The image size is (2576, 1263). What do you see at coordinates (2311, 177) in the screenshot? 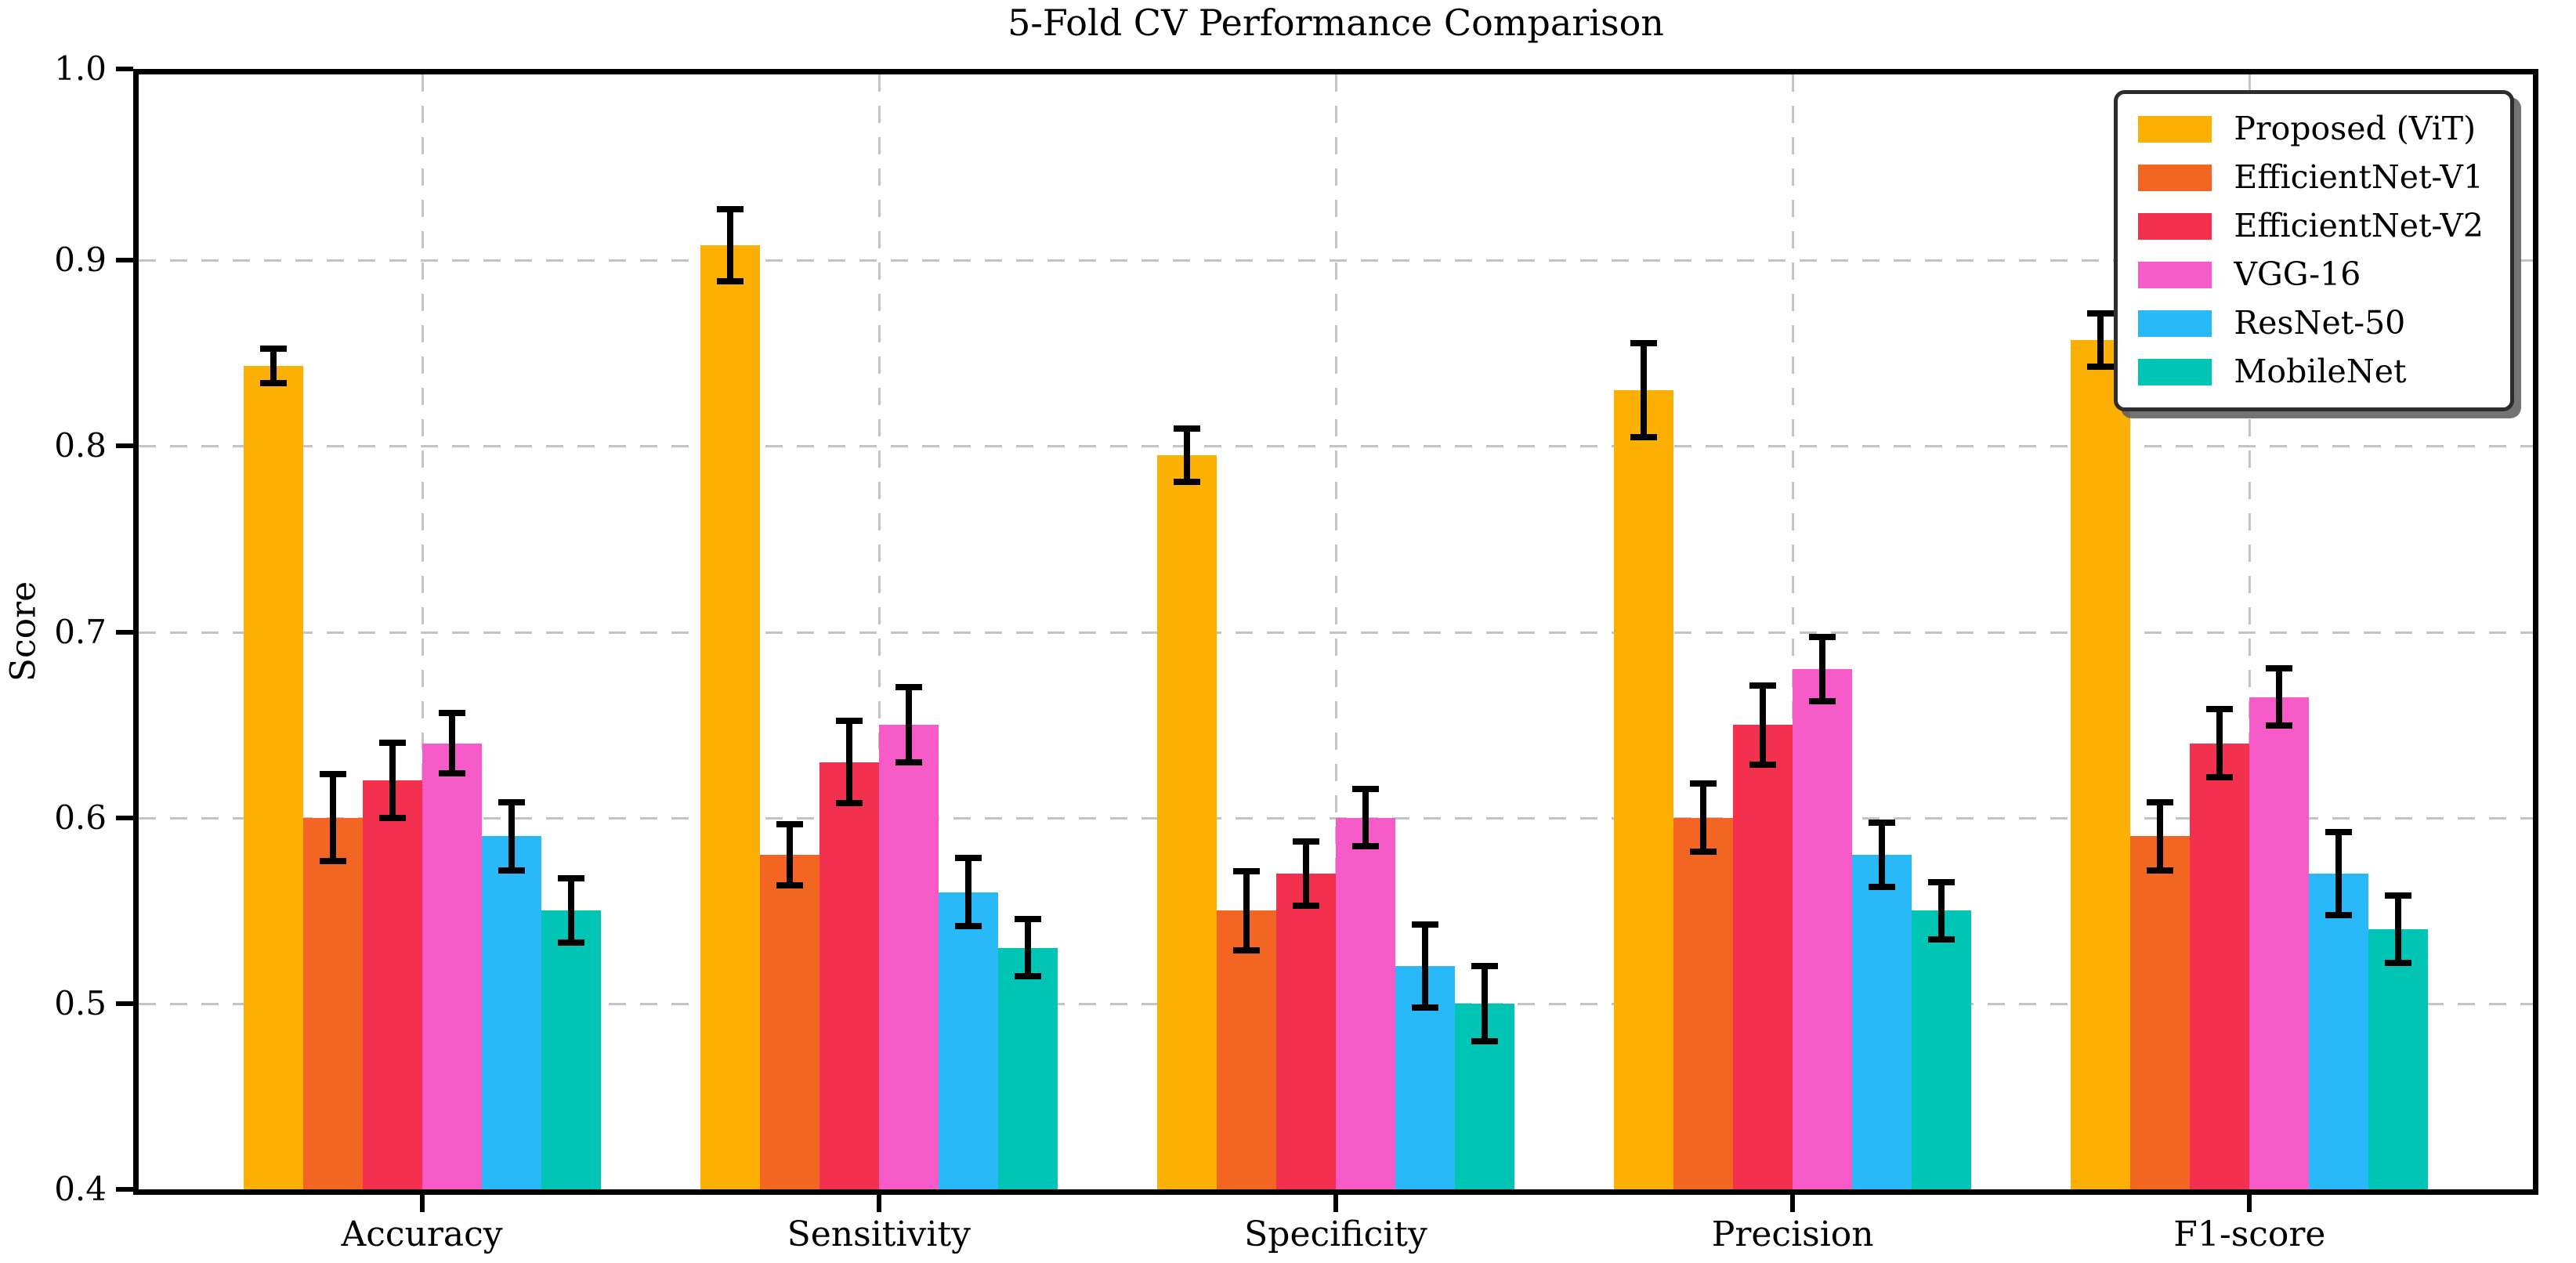
I see `legend-row-efficientnet-v1: EfficientNet-V1` at bounding box center [2311, 177].